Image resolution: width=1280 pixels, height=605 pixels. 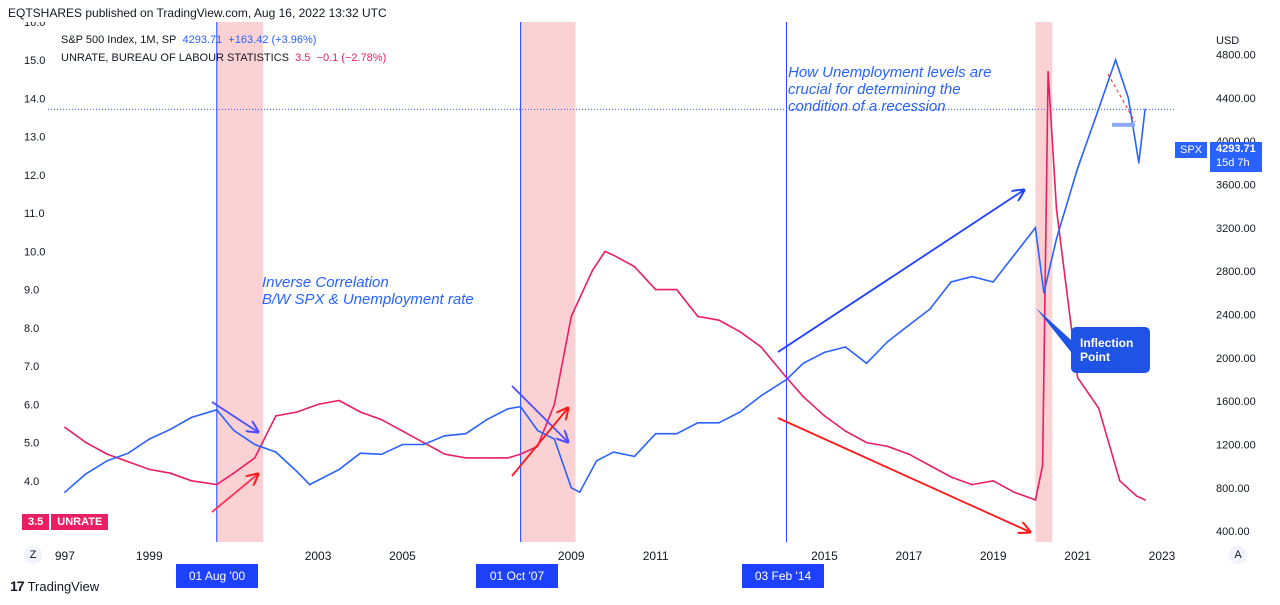 What do you see at coordinates (31, 291) in the screenshot?
I see `left-axis-tick: 9.0` at bounding box center [31, 291].